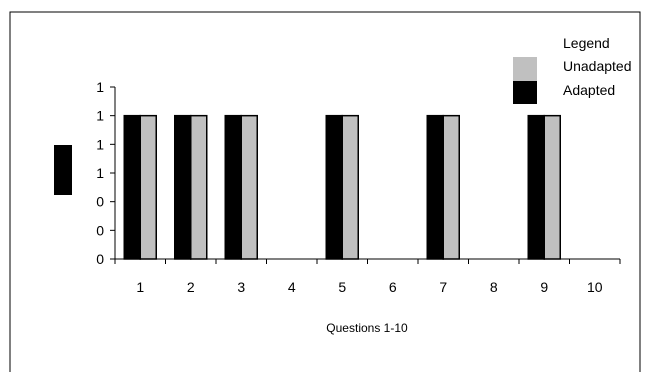 The height and width of the screenshot is (374, 645). Describe the element at coordinates (292, 287) in the screenshot. I see `x-tick-label: 4` at that location.